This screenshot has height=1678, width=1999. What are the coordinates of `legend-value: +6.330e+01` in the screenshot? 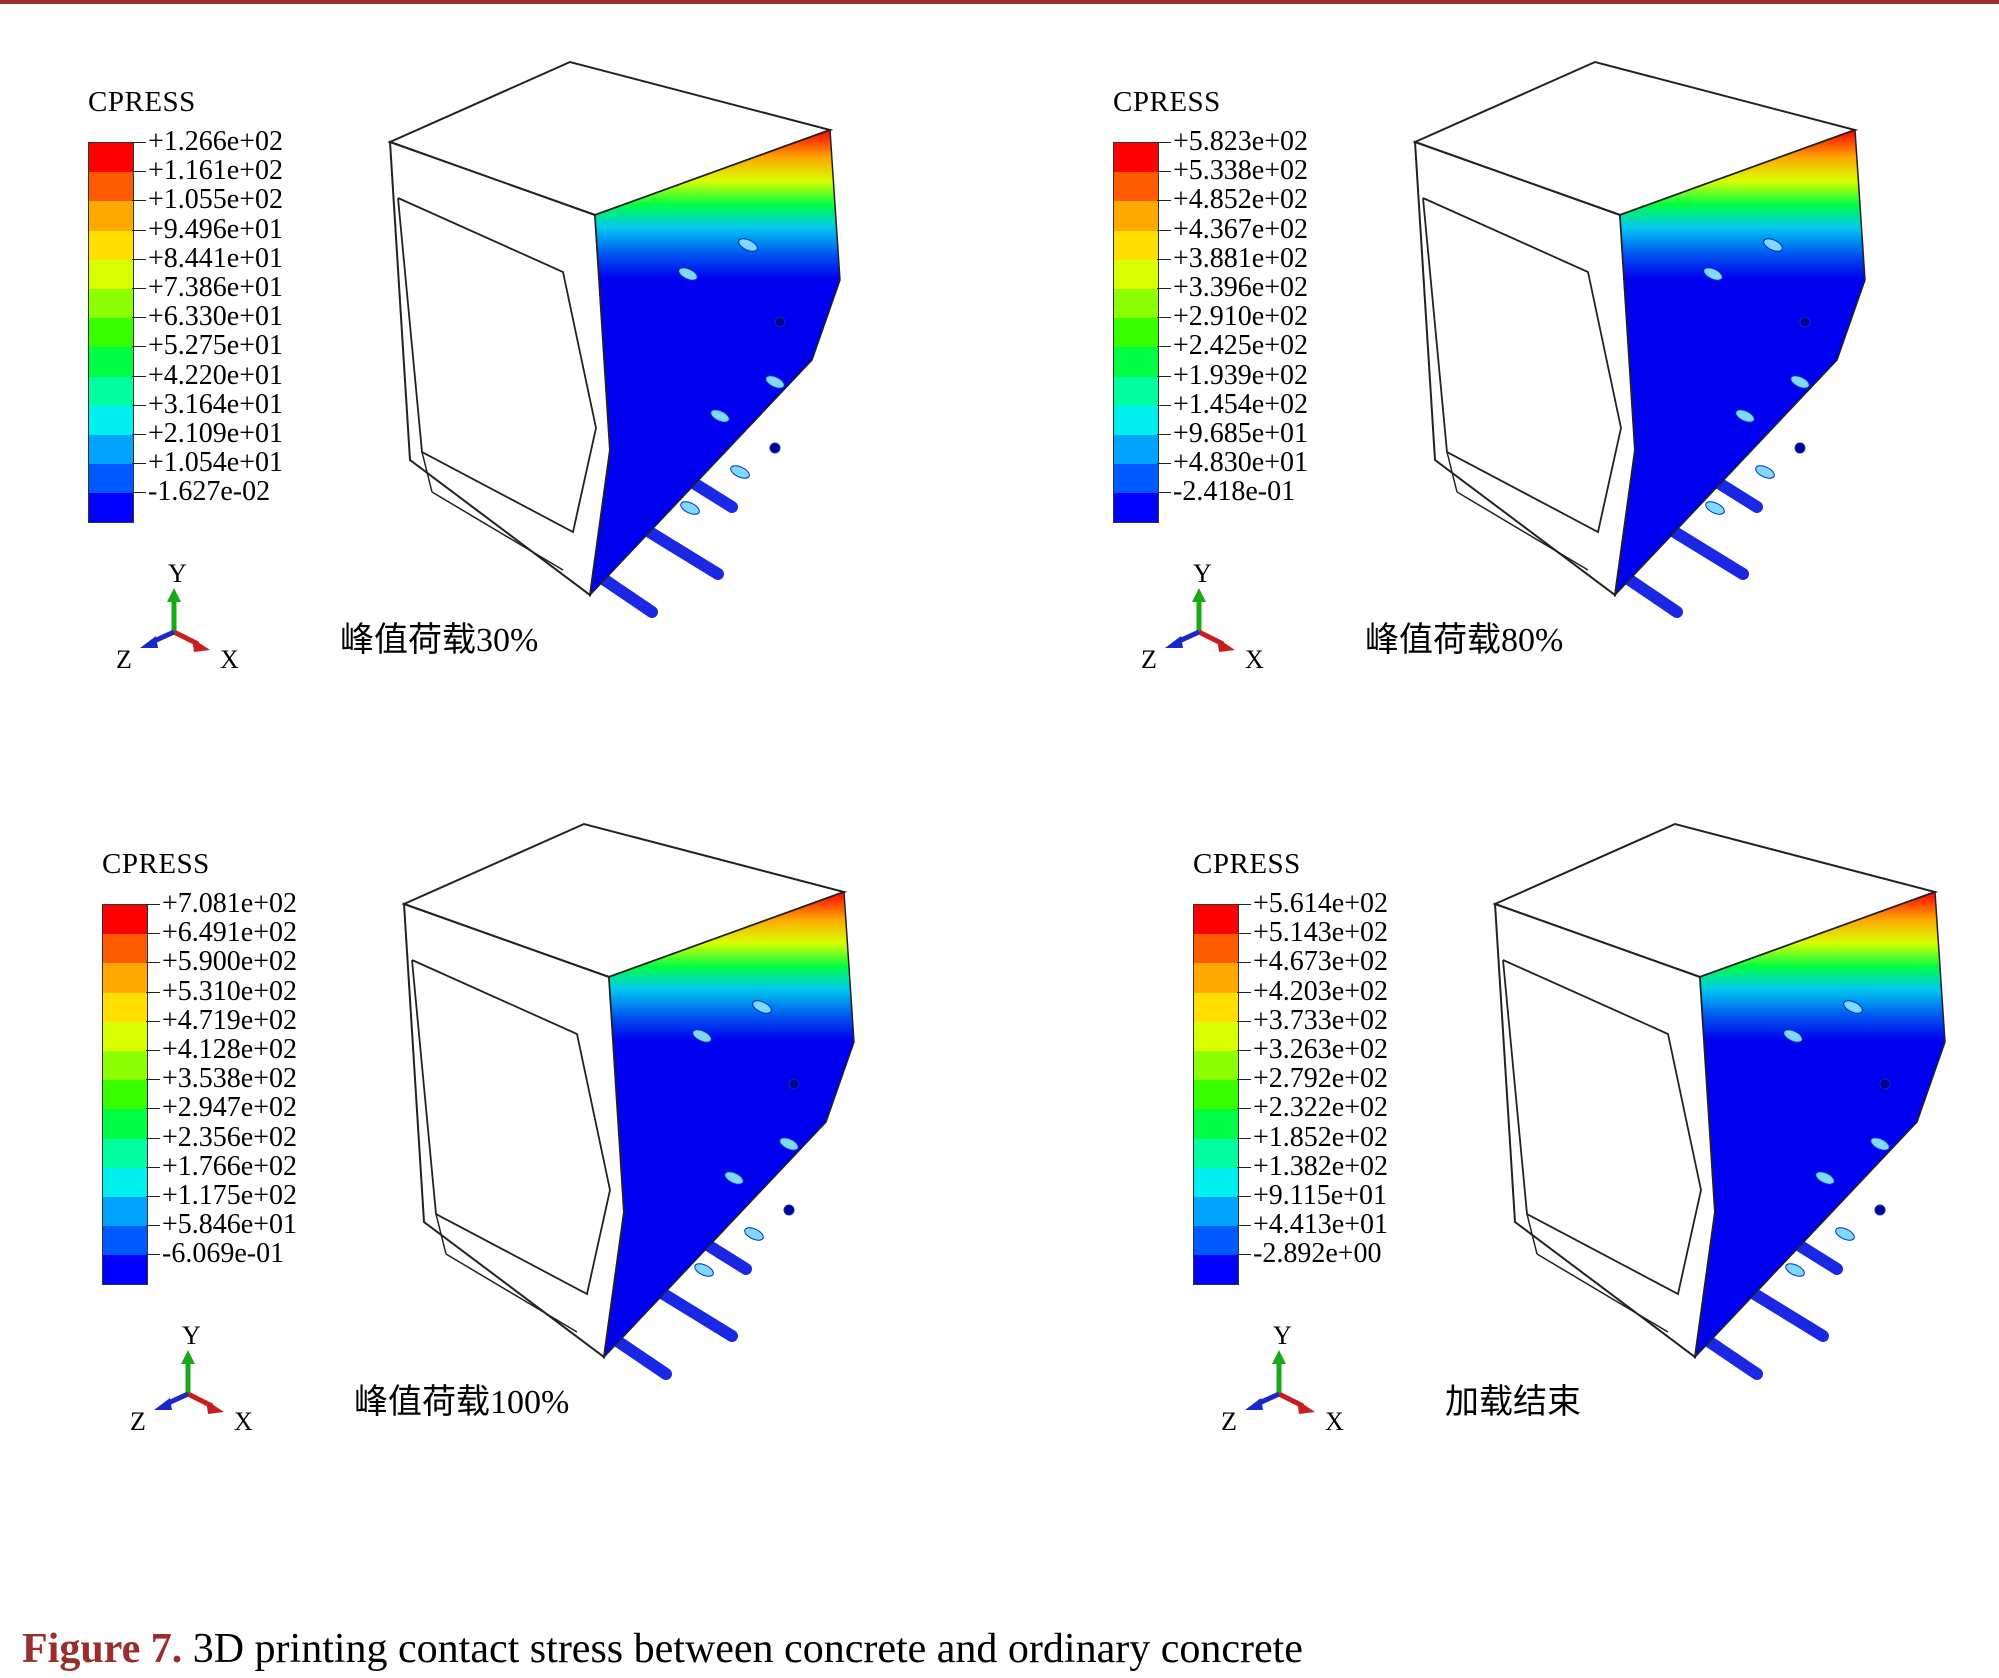 It's located at (216, 317).